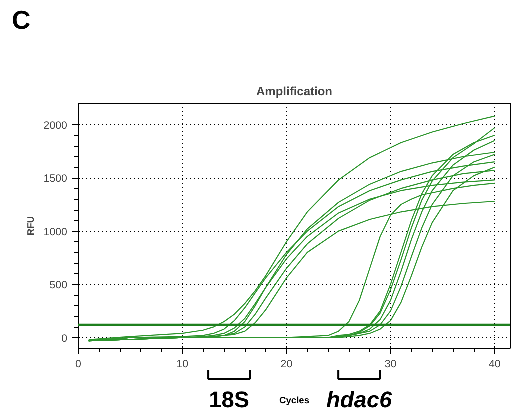 This screenshot has width=513, height=417. What do you see at coordinates (79, 364) in the screenshot?
I see `x-tick-label: 0` at bounding box center [79, 364].